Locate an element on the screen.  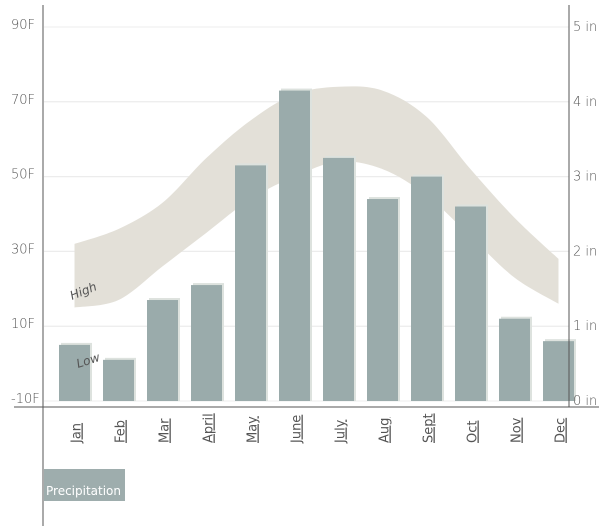
month-label-aug: Aug is located at coordinates (385, 430).